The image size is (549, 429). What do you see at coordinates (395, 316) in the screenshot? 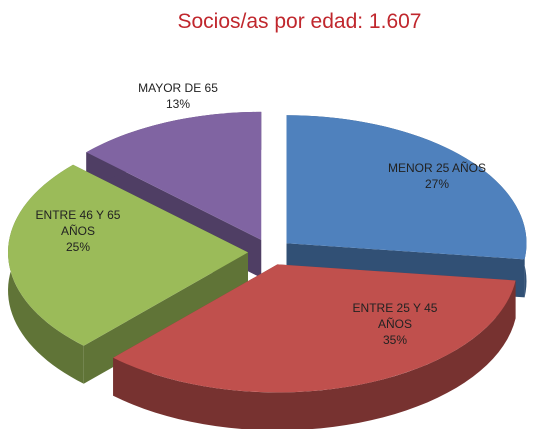
I see `category-label: ENTRE 25 Y 45 AÑOS` at bounding box center [395, 316].